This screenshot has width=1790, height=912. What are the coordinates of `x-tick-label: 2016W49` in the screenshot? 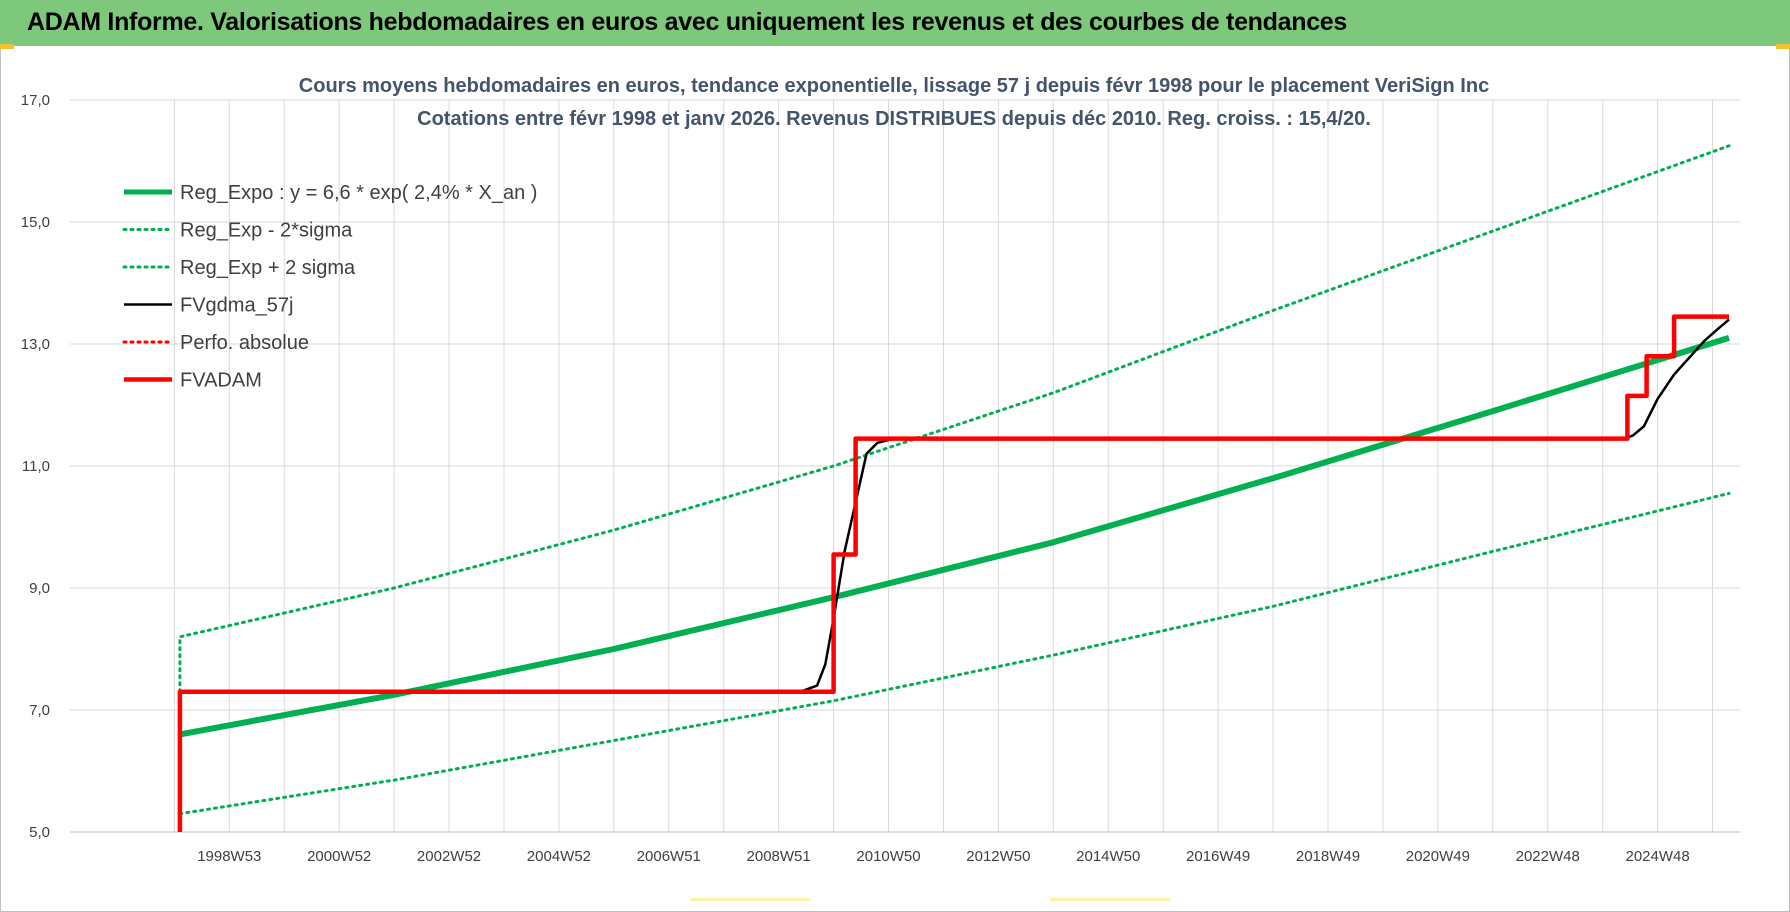 It's located at (1218, 856).